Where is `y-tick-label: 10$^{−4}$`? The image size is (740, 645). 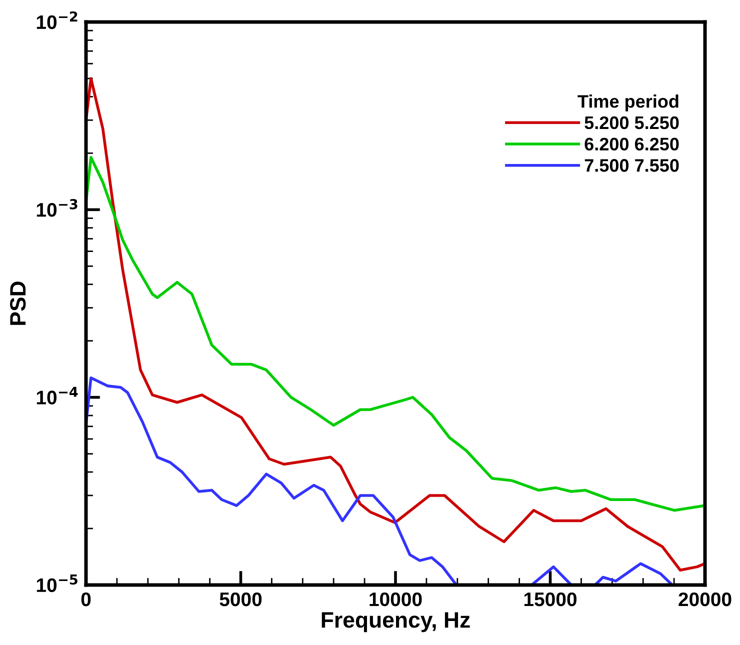 y-tick-label: 10$^{−4}$ is located at coordinates (57, 395).